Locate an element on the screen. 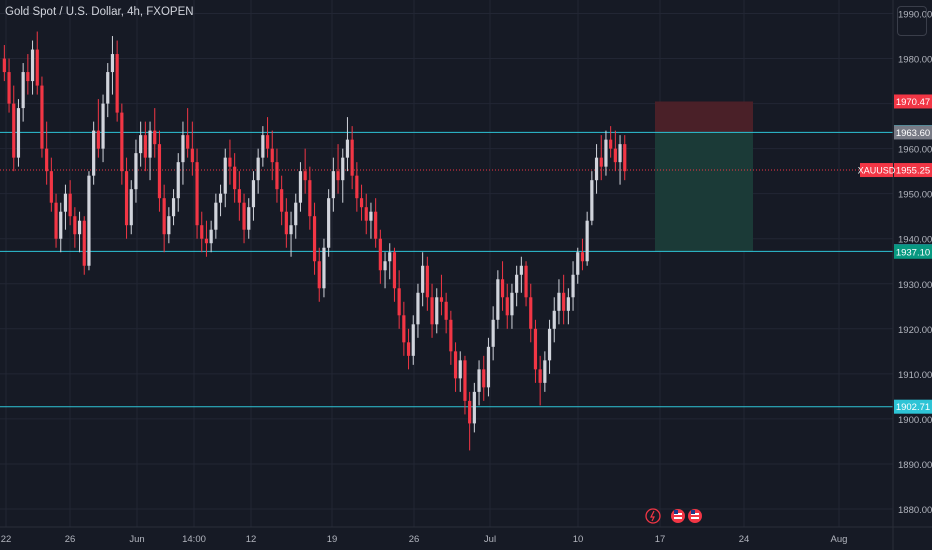  flag-stripe is located at coordinates (678, 518).